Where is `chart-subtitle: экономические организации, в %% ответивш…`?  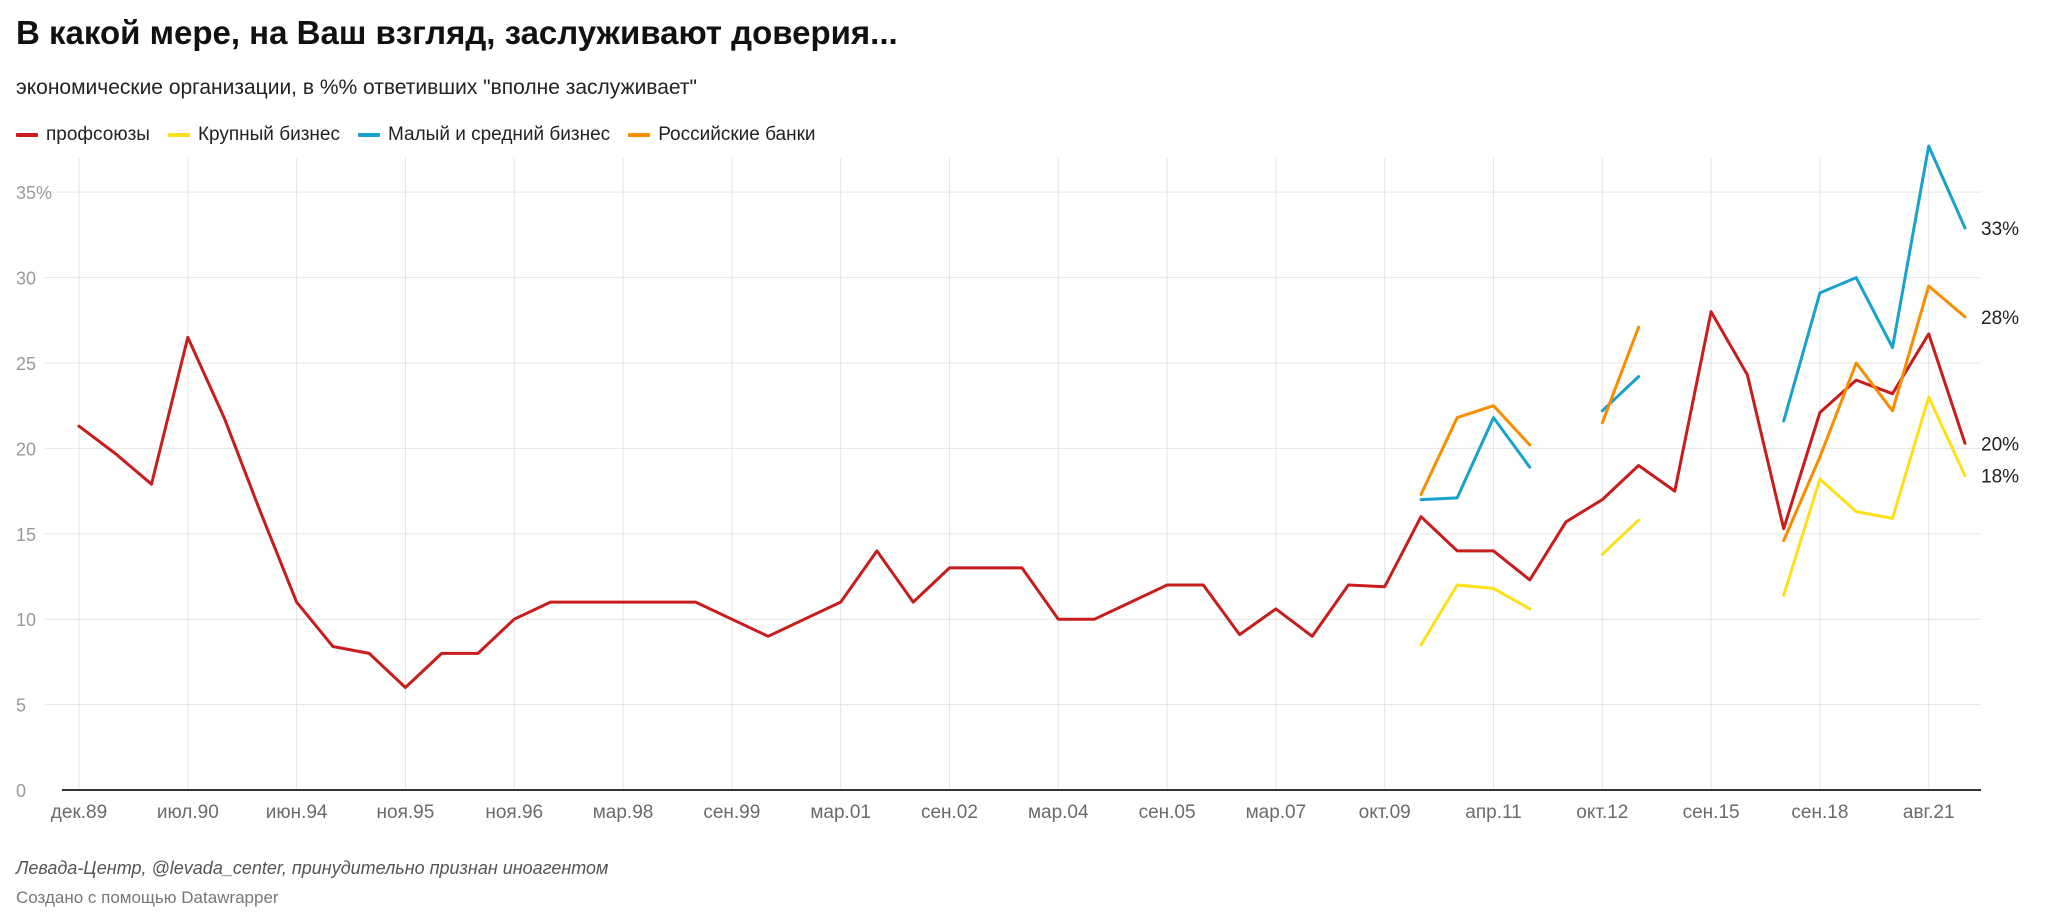
chart-subtitle: экономические организации, в %% ответивш… is located at coordinates (356, 87).